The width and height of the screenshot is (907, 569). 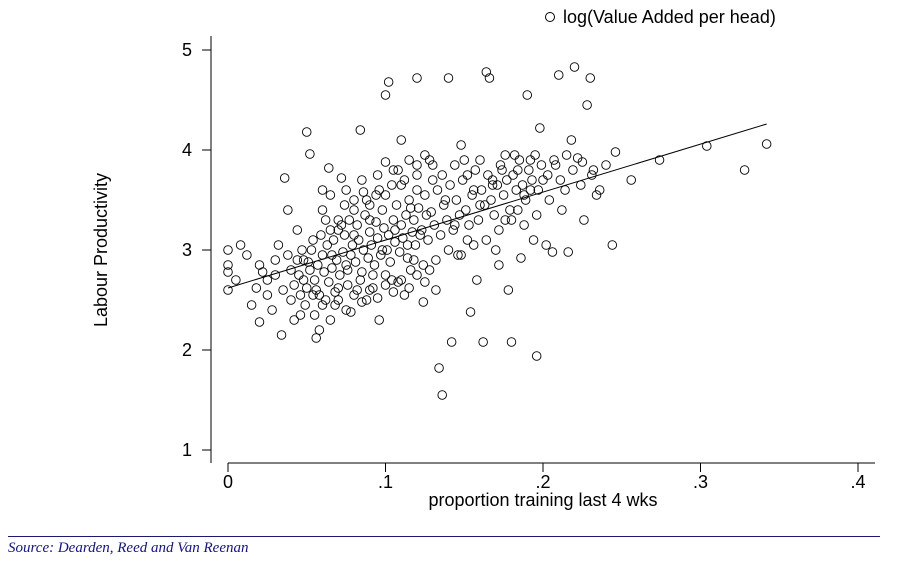 I want to click on y-tick-label: 2, so click(x=187, y=350).